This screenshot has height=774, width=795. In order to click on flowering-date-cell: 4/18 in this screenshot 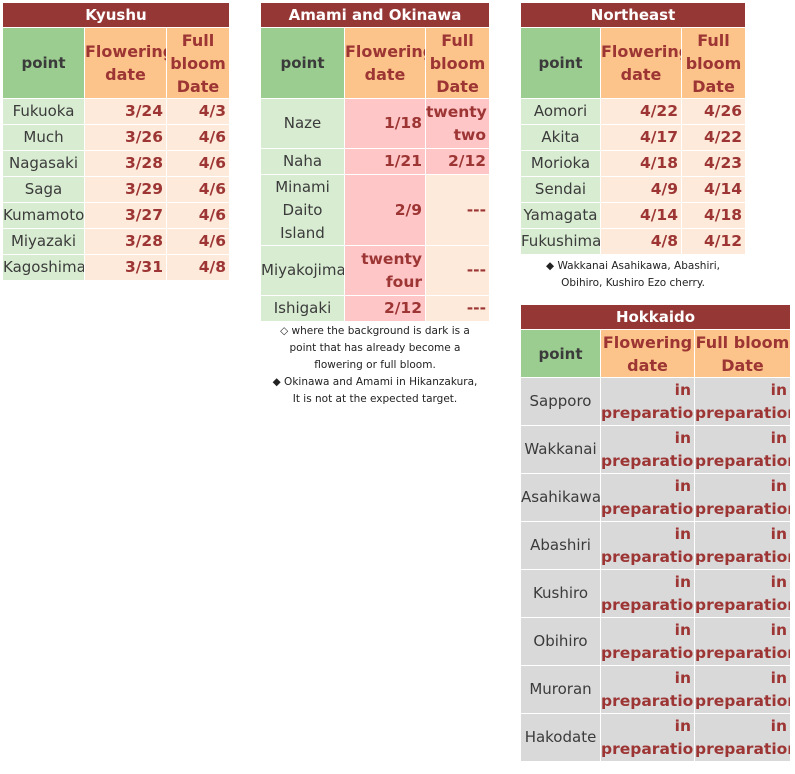, I will do `click(641, 164)`.